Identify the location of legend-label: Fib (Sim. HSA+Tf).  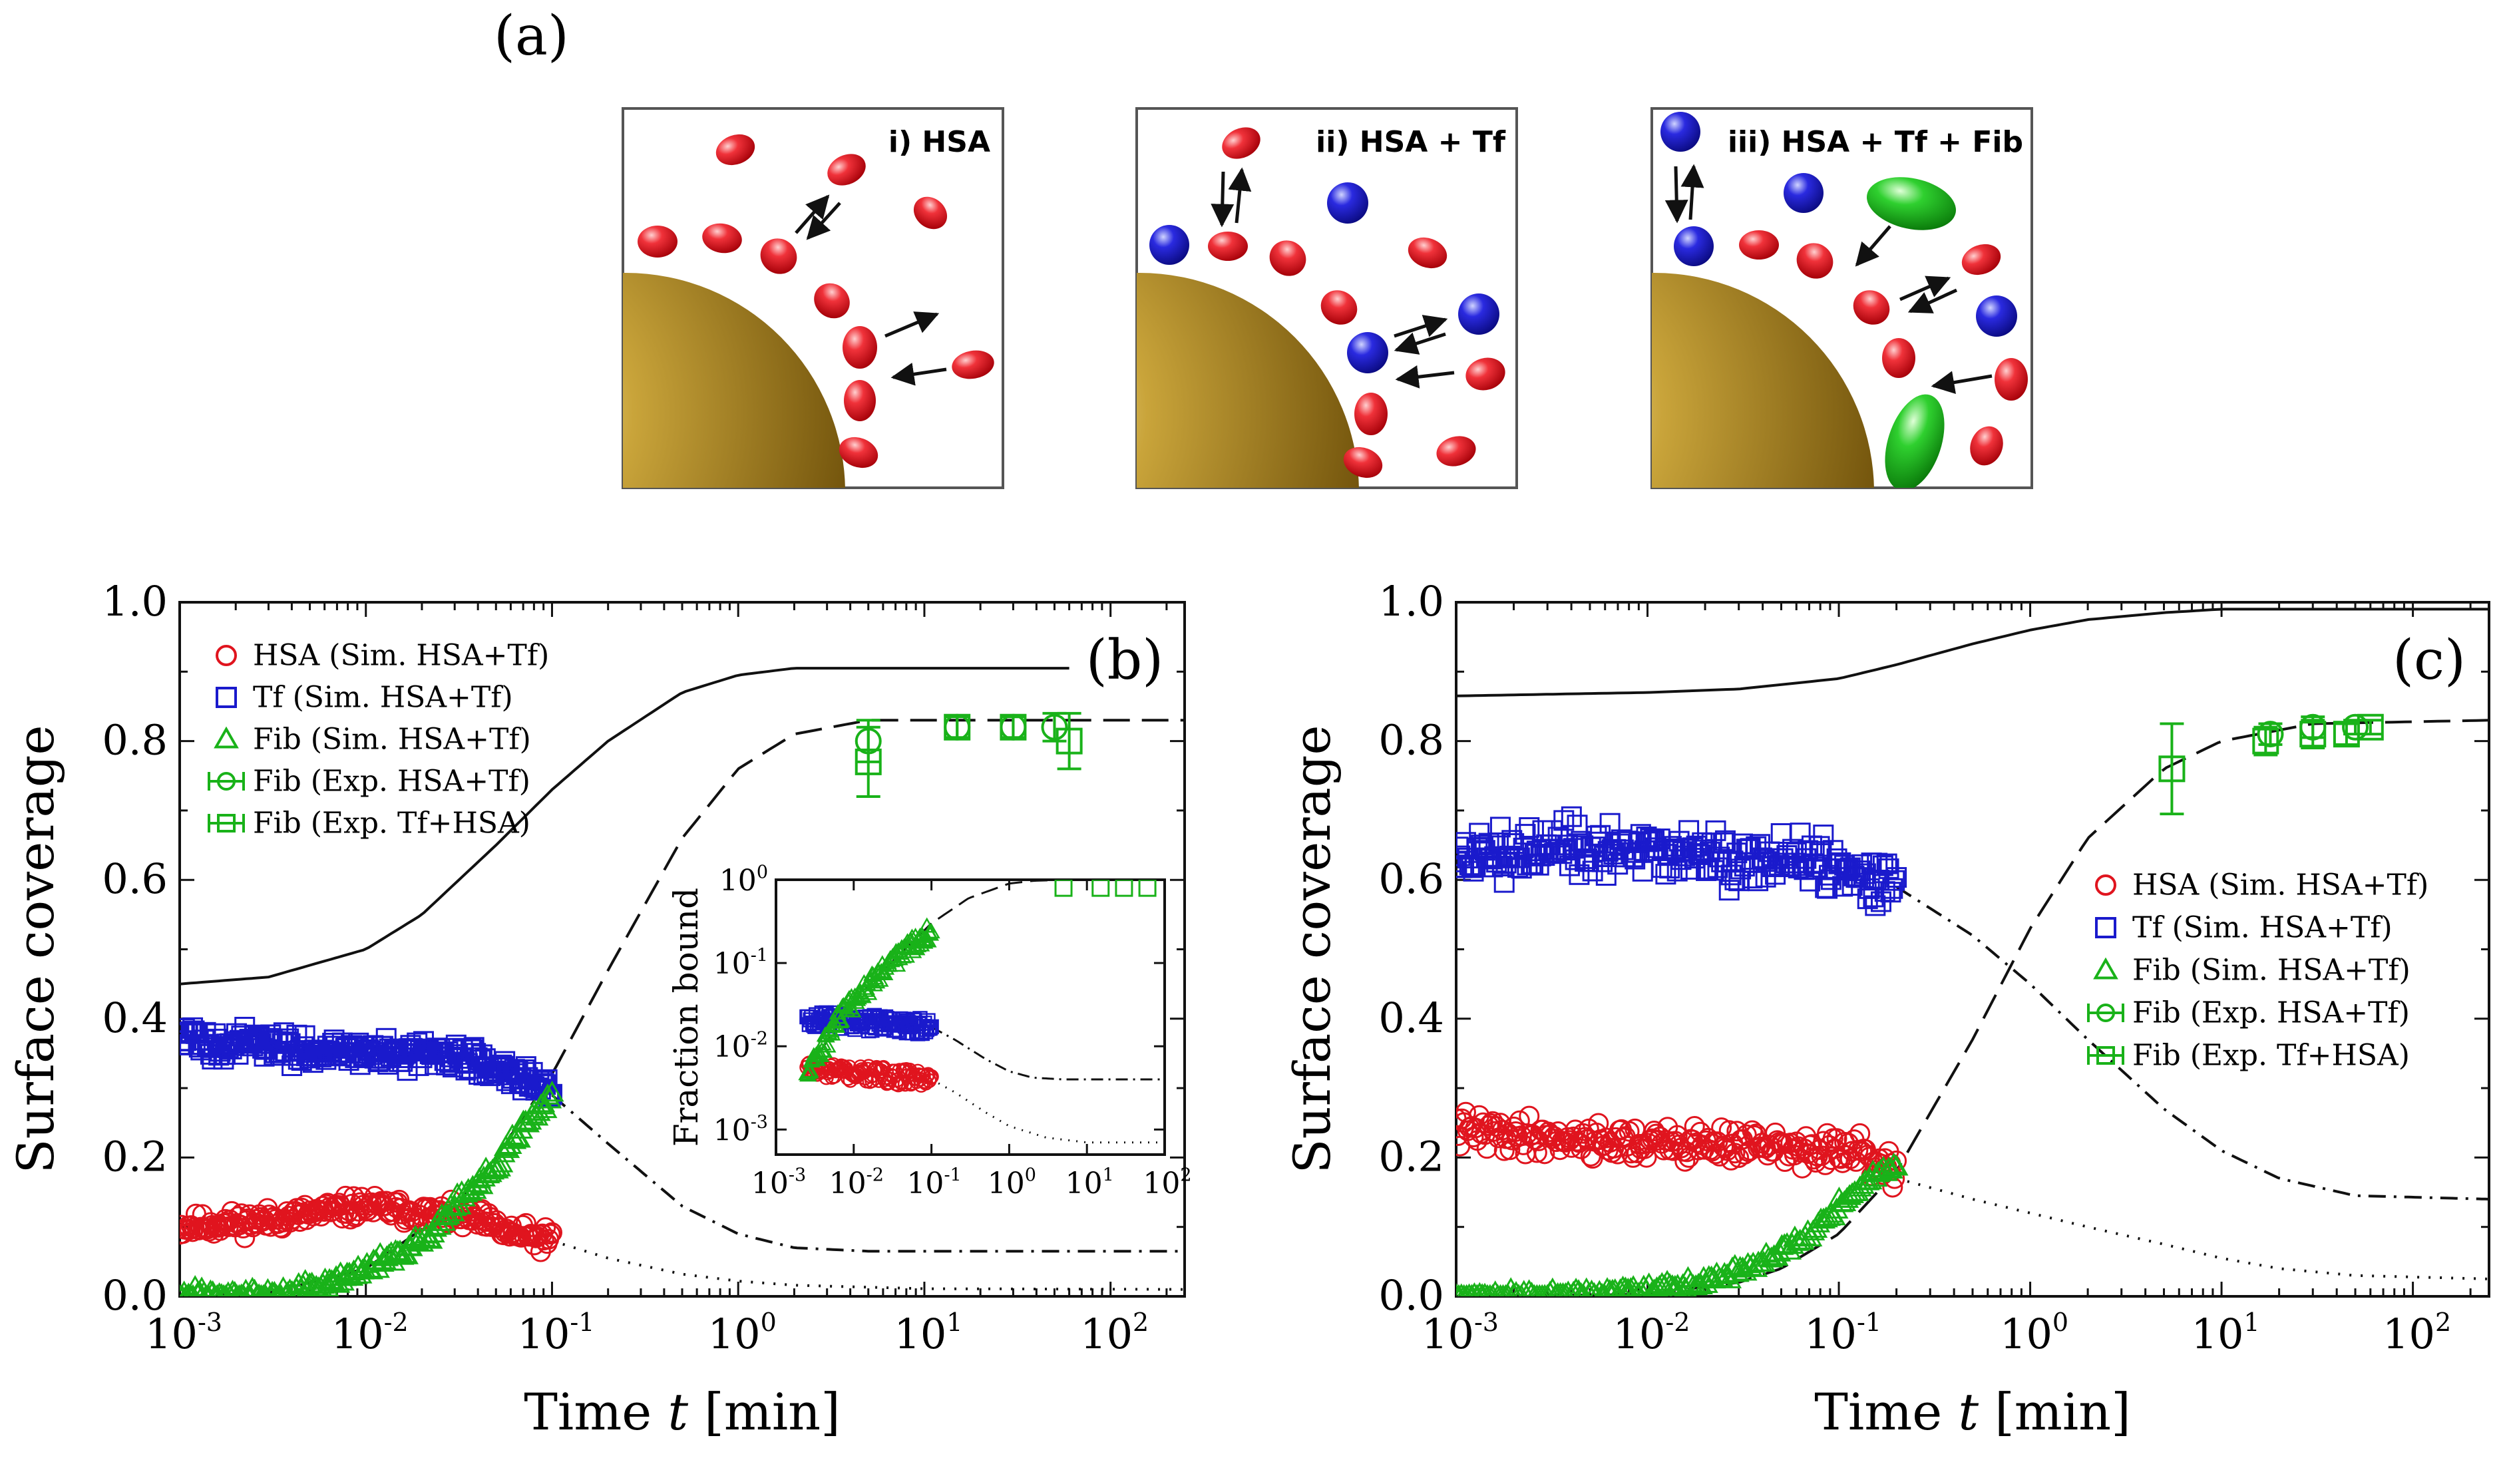
(392, 740).